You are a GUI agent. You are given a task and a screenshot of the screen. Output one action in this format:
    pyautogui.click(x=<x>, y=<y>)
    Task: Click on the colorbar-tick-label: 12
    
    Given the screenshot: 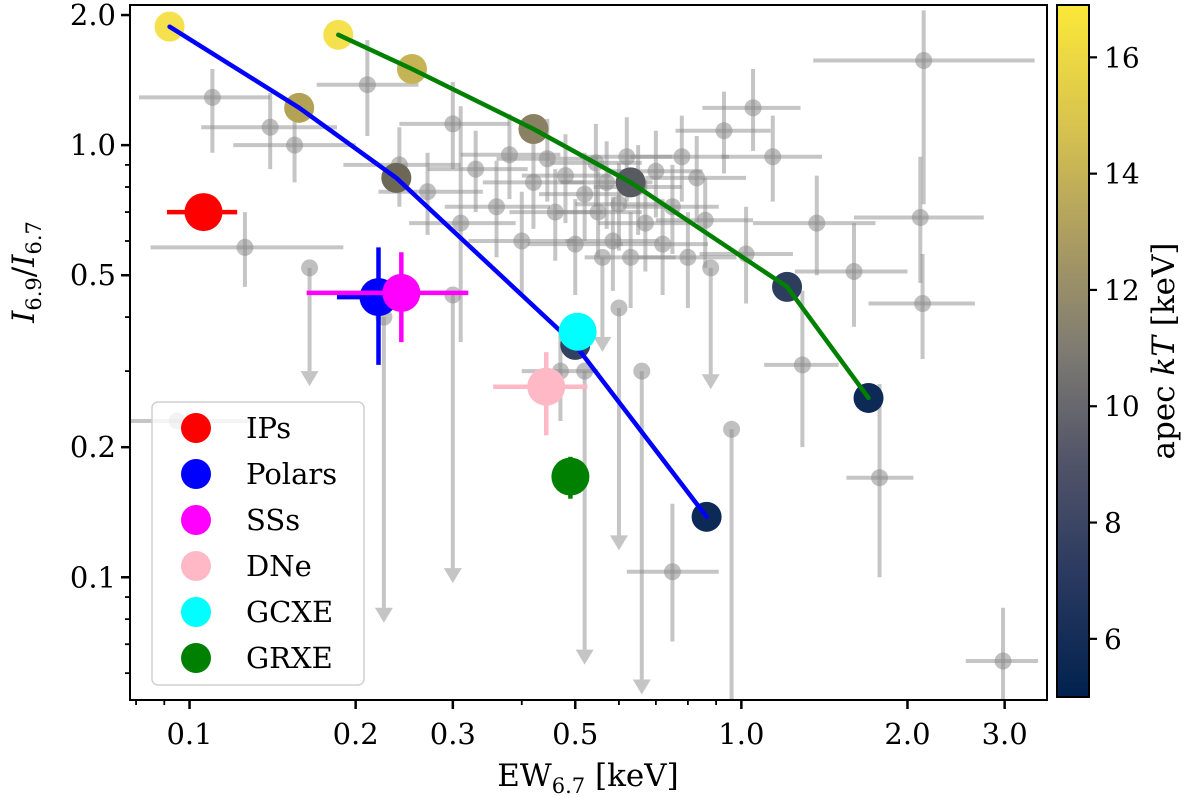 What is the action you would take?
    pyautogui.click(x=1122, y=290)
    